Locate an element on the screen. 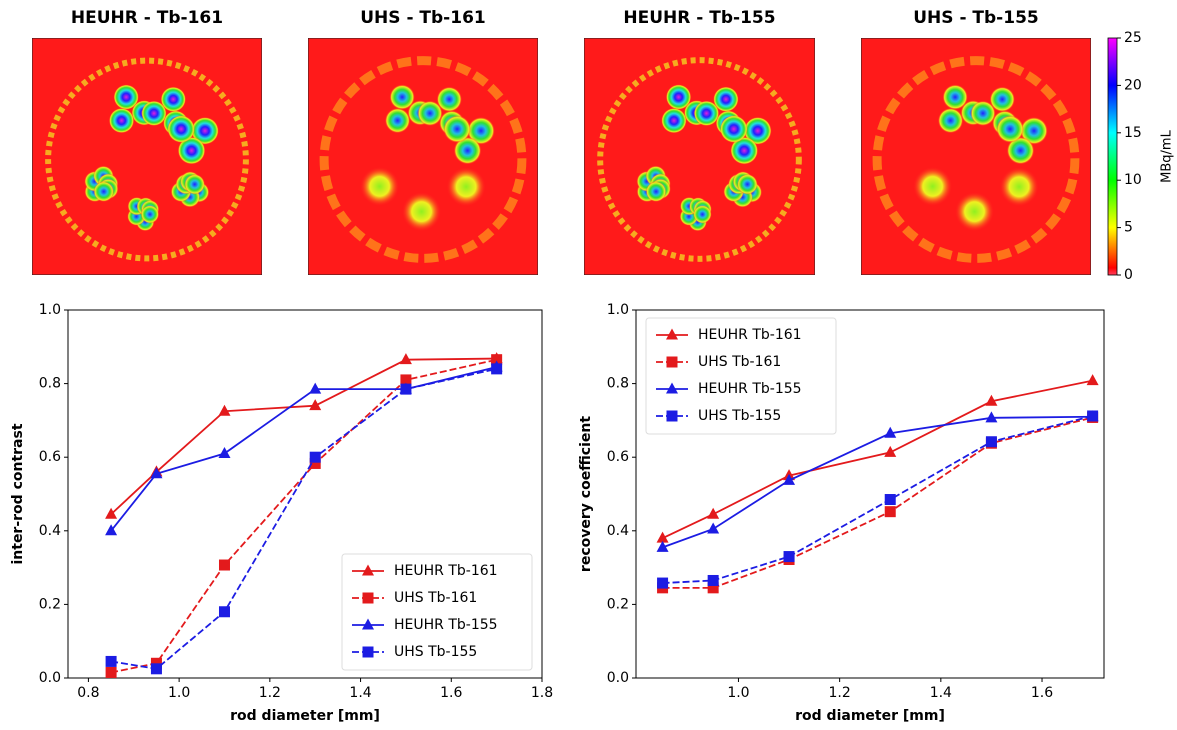  legend-label: UHS Tb-155 is located at coordinates (435, 652).